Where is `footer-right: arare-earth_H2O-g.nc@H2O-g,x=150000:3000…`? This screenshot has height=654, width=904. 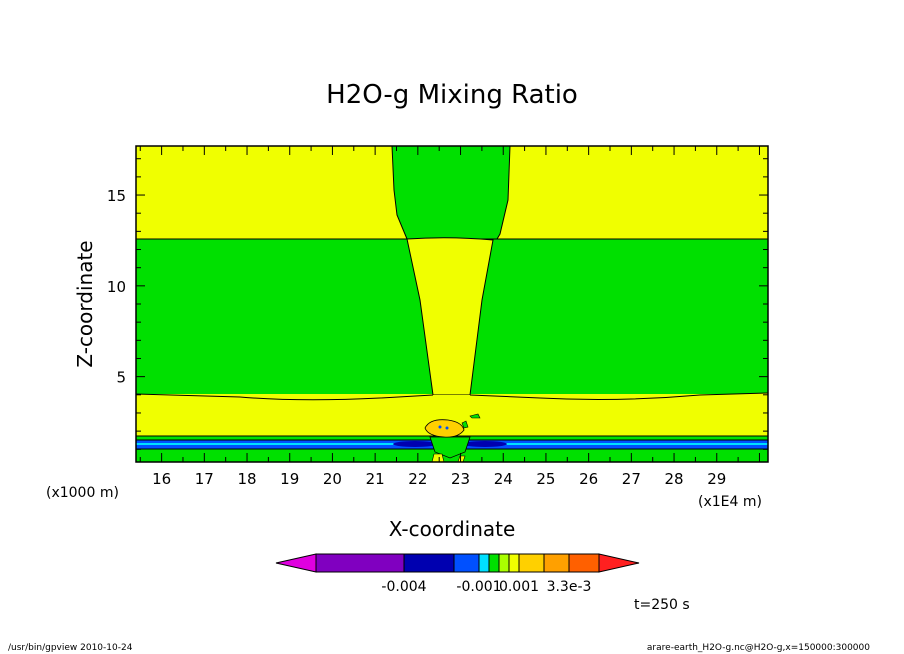
footer-right: arare-earth_H2O-g.nc@H2O-g,x=150000:3000… is located at coordinates (758, 648).